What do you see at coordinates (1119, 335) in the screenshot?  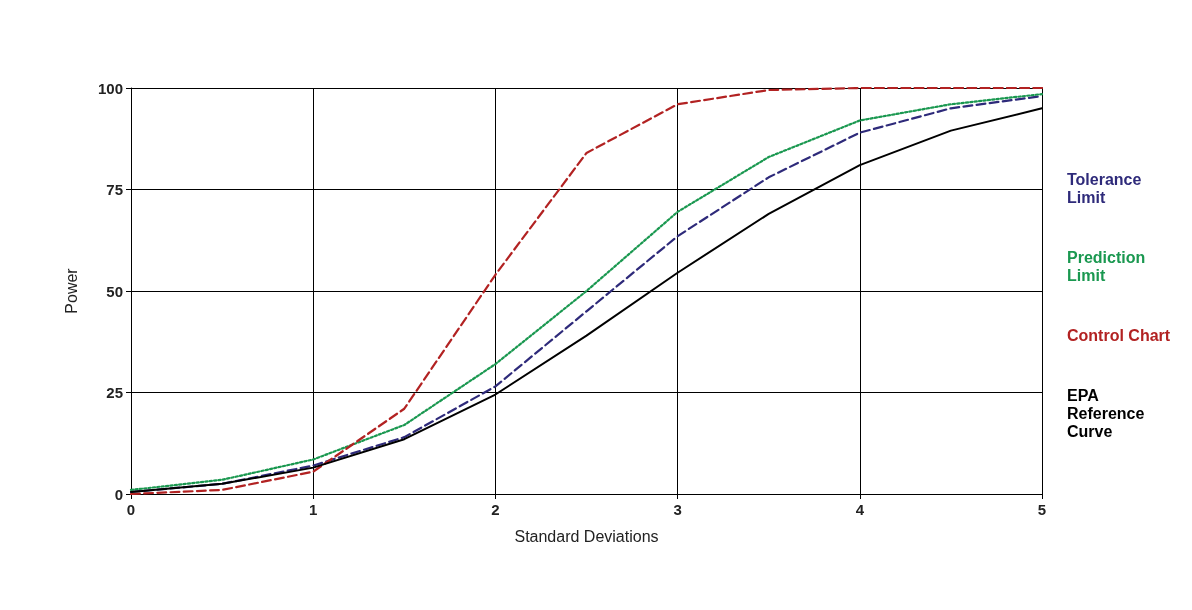 I see `text: Control Chart` at bounding box center [1119, 335].